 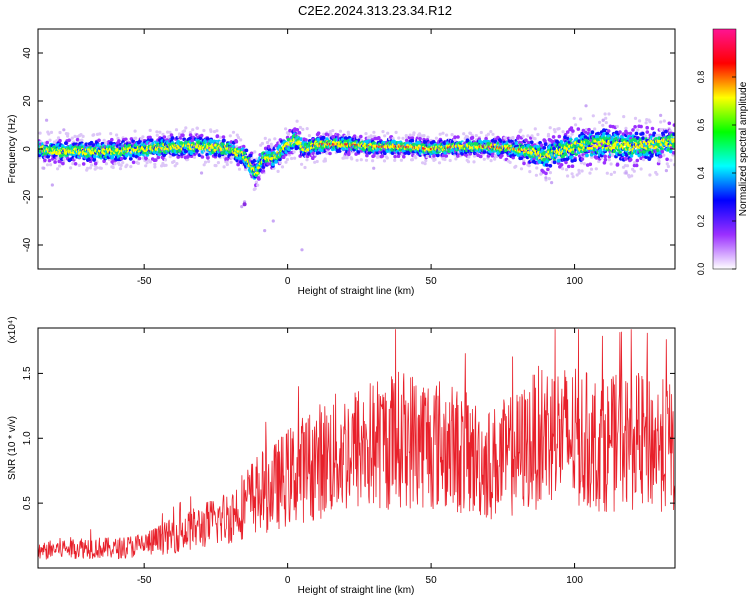 I want to click on spectrogram-x-tick-label: 0, so click(x=288, y=281).